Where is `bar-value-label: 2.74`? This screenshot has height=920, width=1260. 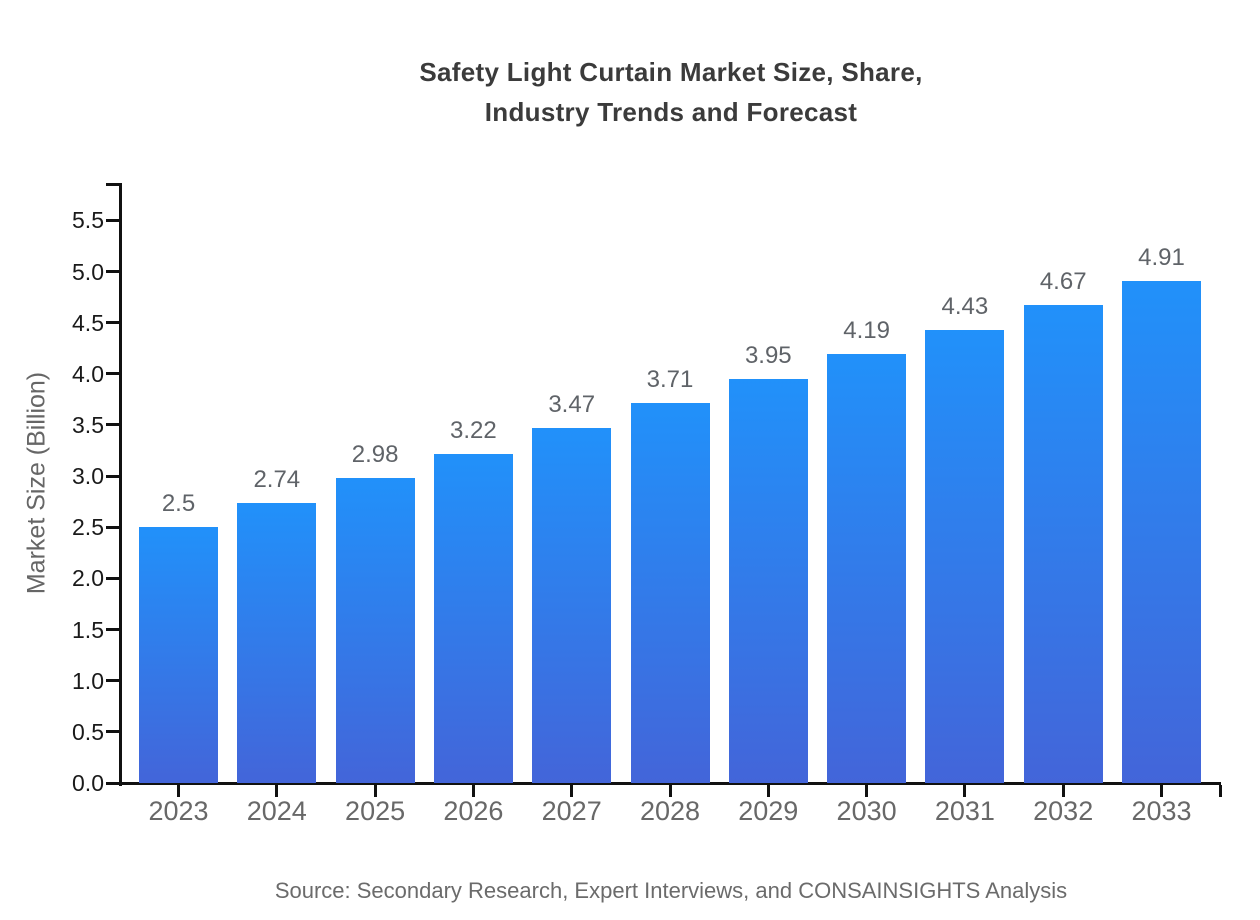 bar-value-label: 2.74 is located at coordinates (277, 479).